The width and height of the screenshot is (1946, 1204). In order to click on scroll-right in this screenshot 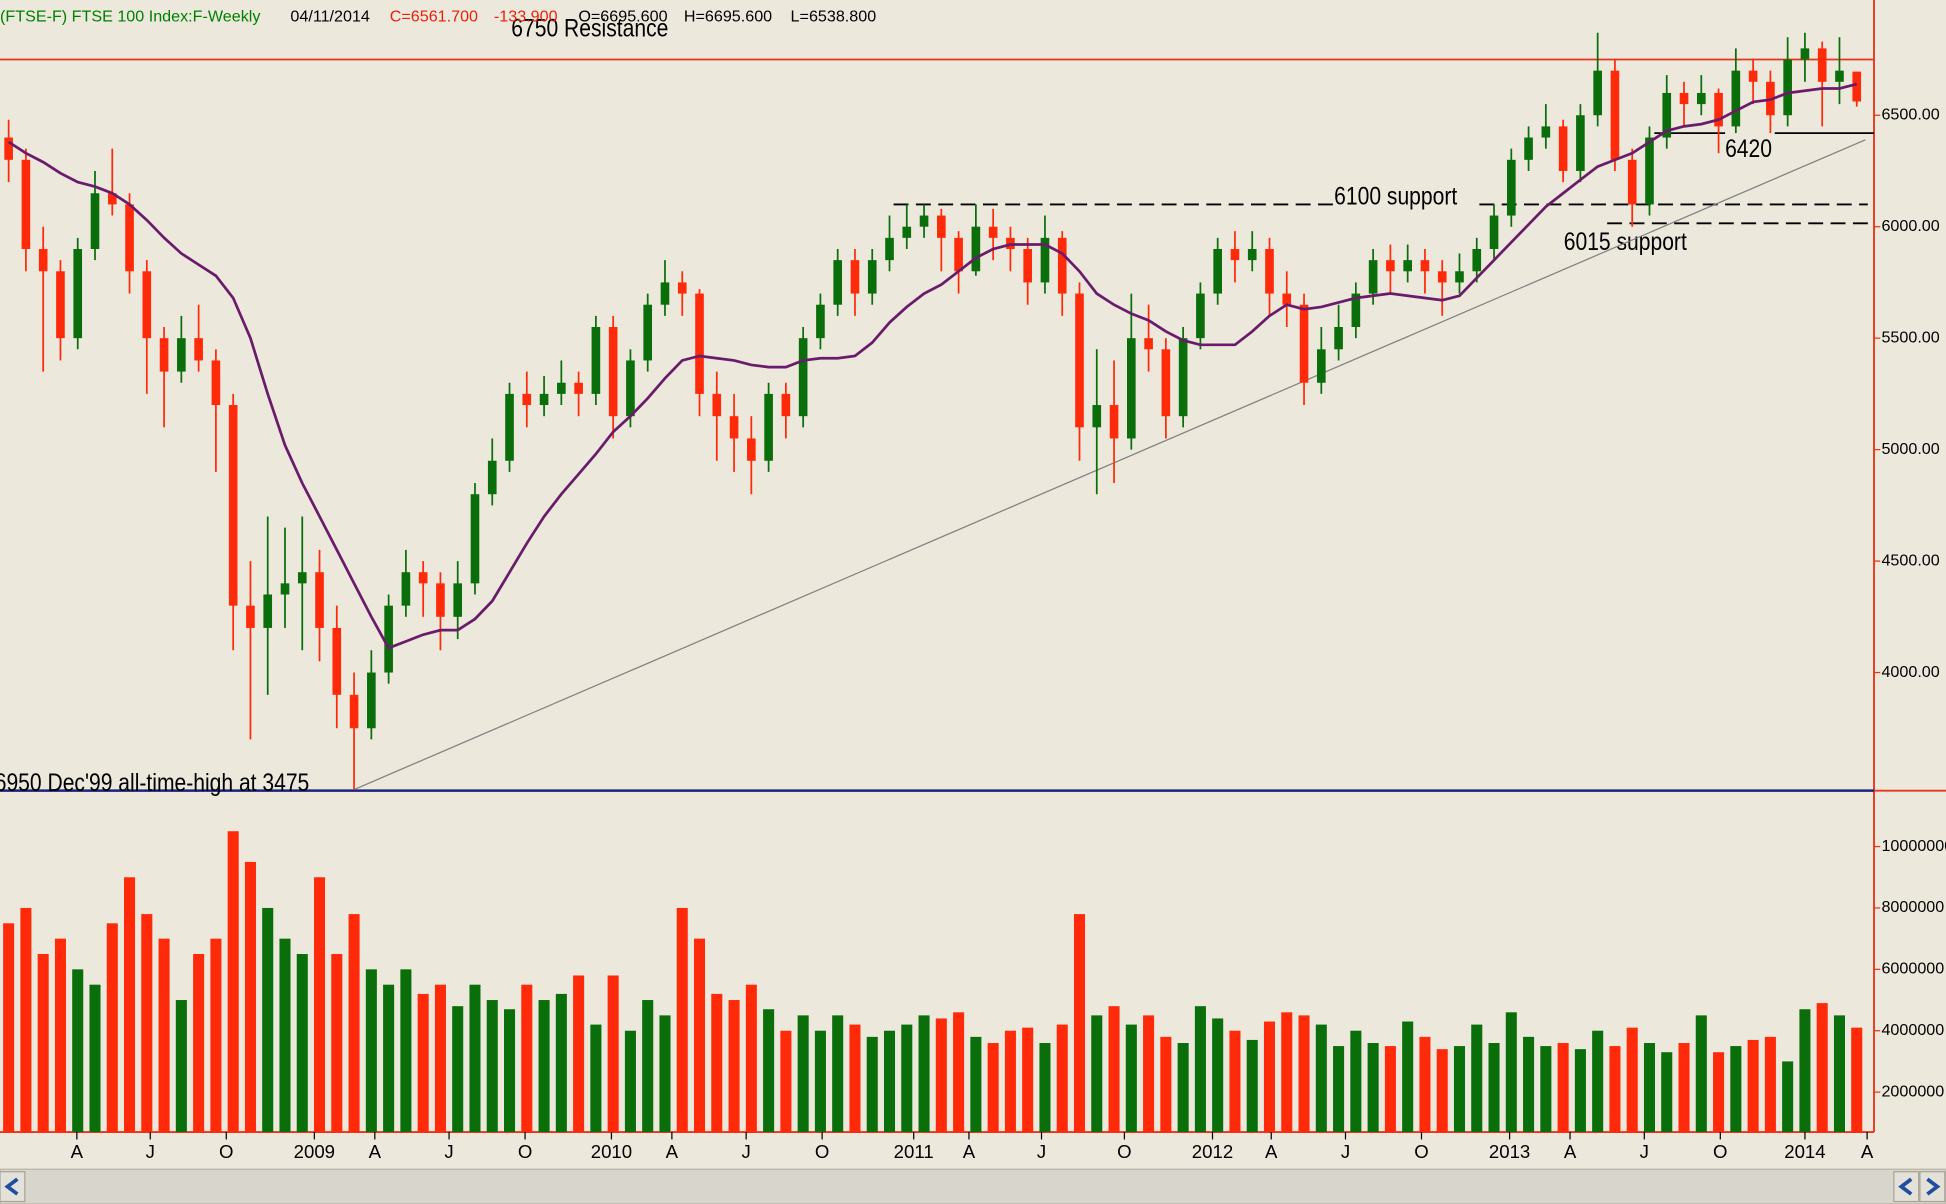, I will do `click(1932, 1187)`.